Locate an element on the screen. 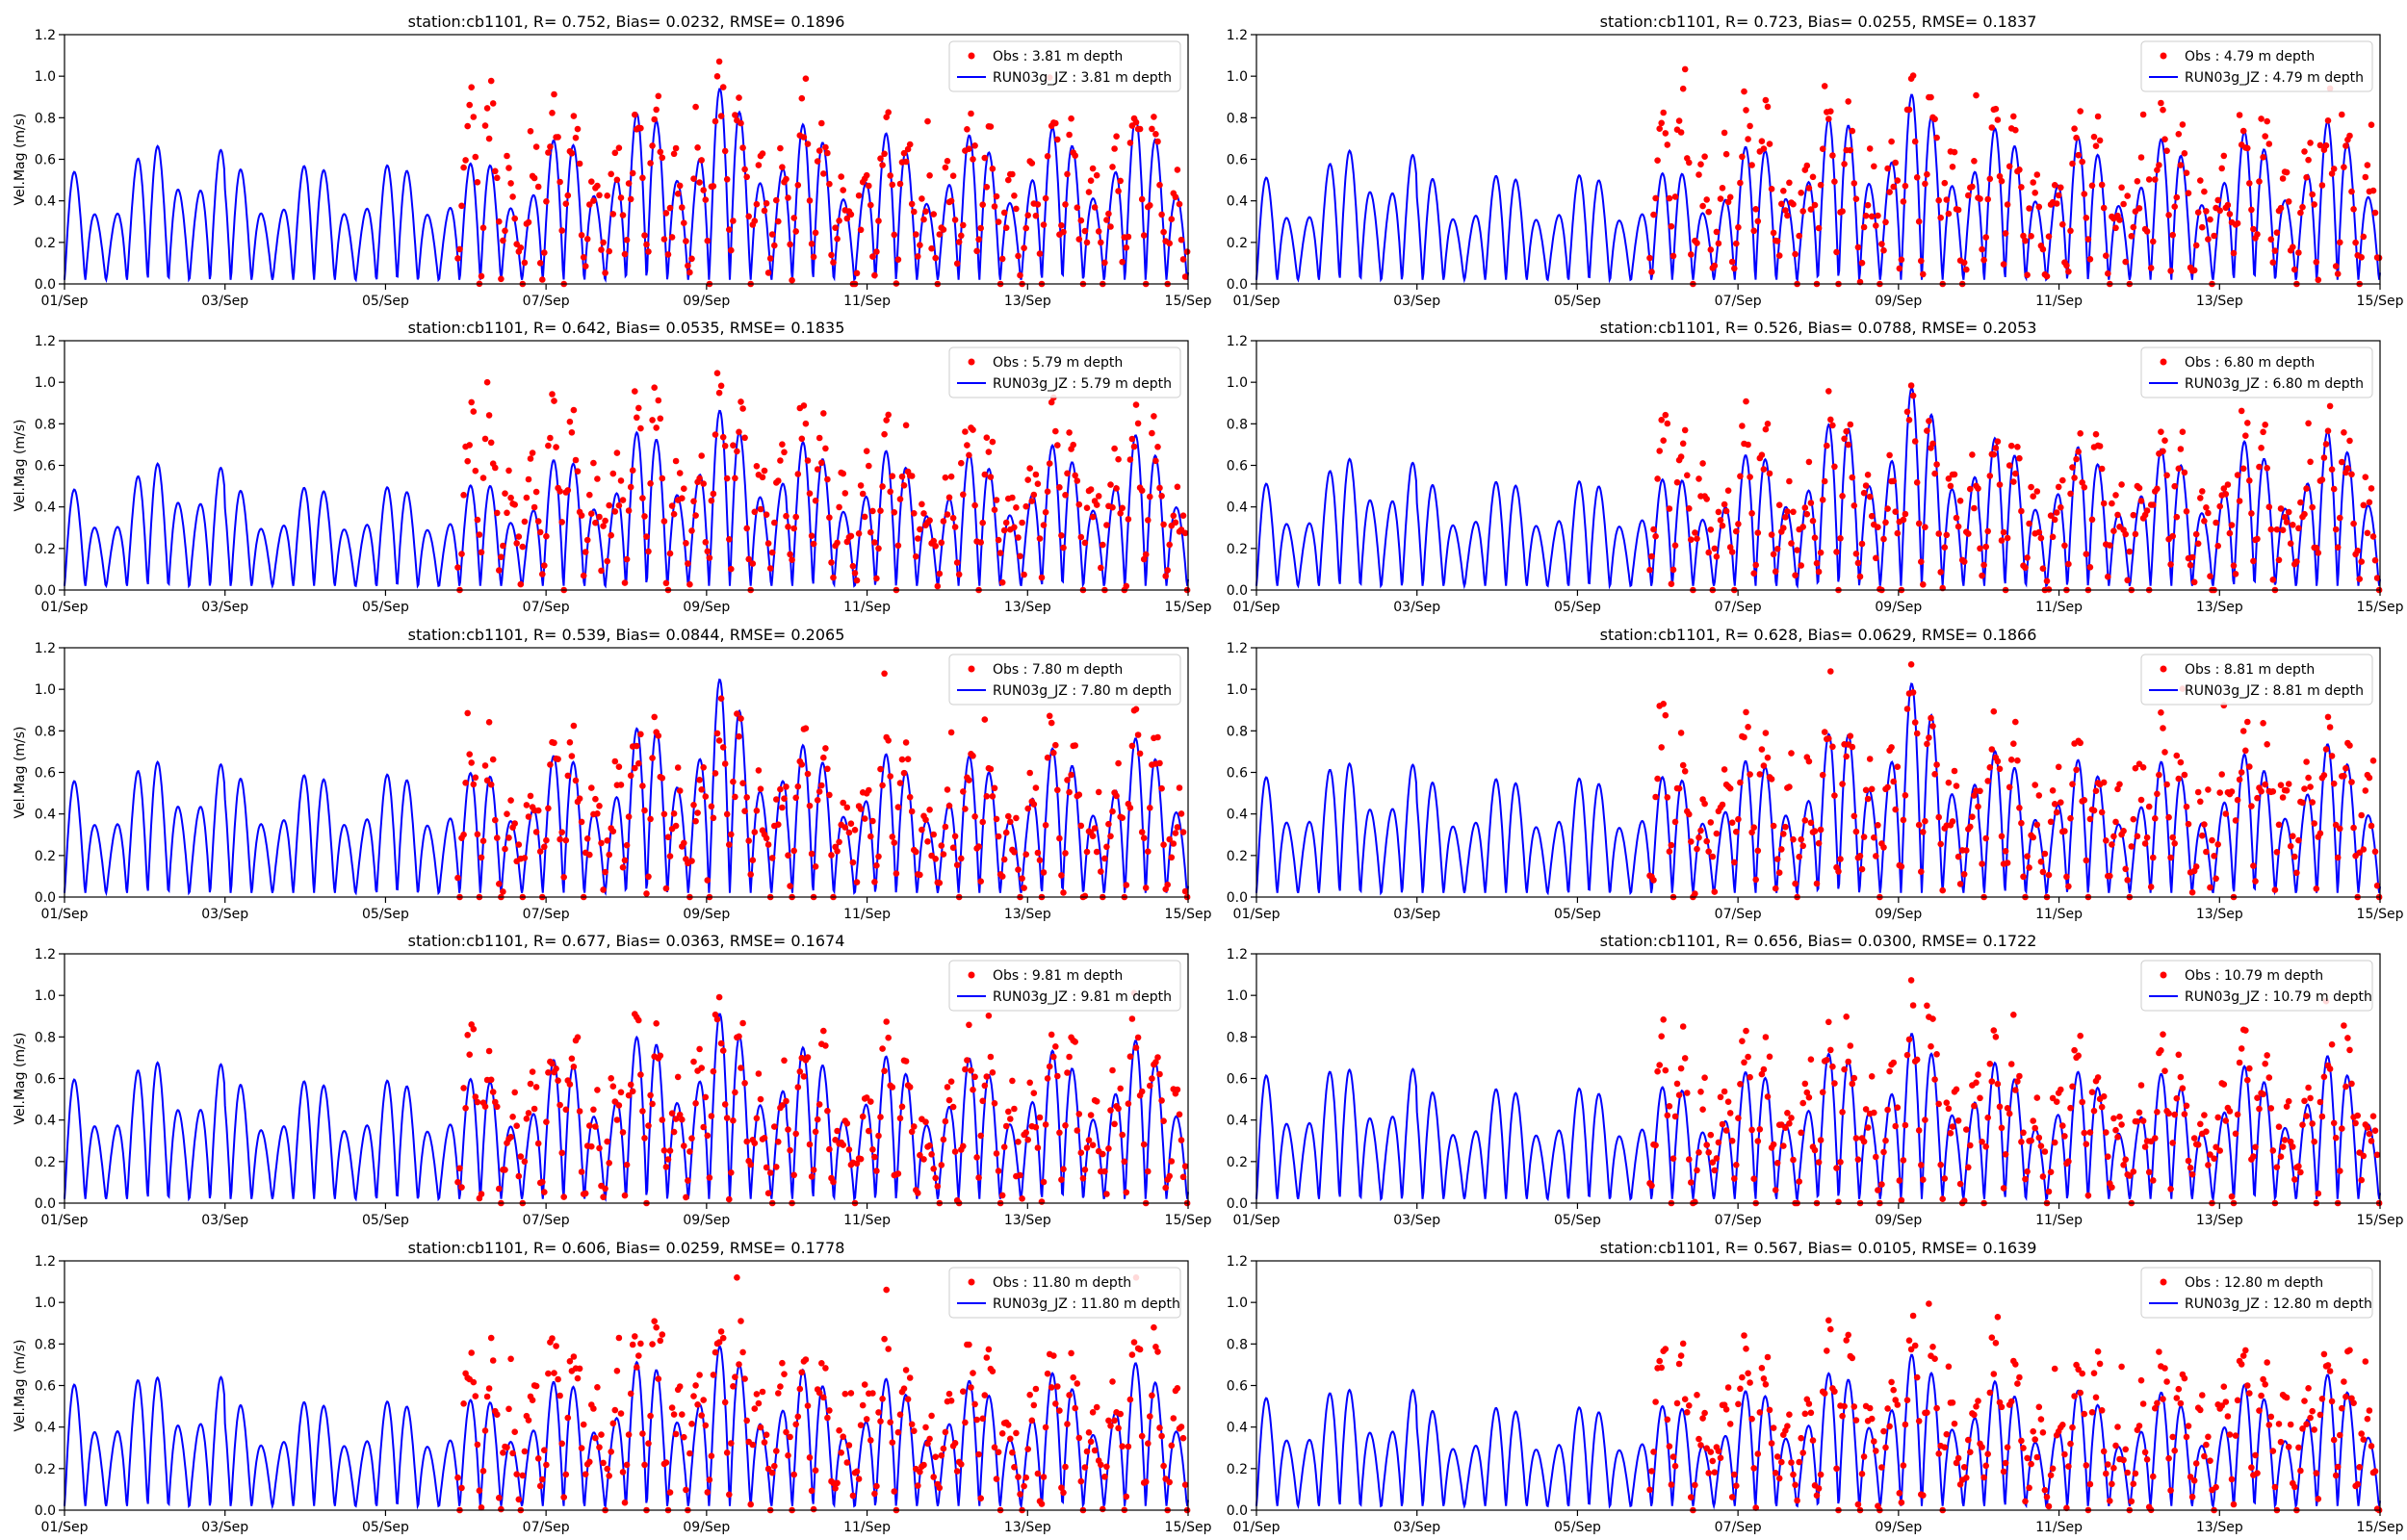 The image size is (2407, 1540). legend-box is located at coordinates (1064, 986).